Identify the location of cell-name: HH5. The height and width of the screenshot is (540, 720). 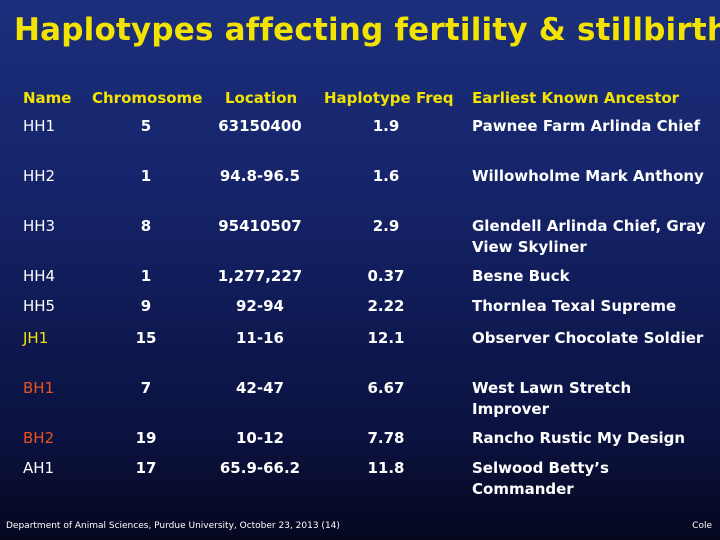
(39, 306).